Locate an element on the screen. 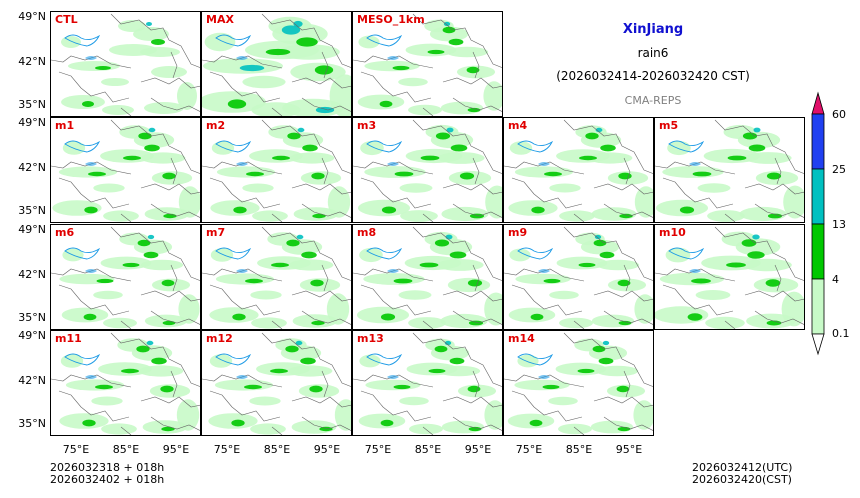 This screenshot has width=860, height=498. valid-time-utc: 2026032412(UTC) is located at coordinates (742, 467).